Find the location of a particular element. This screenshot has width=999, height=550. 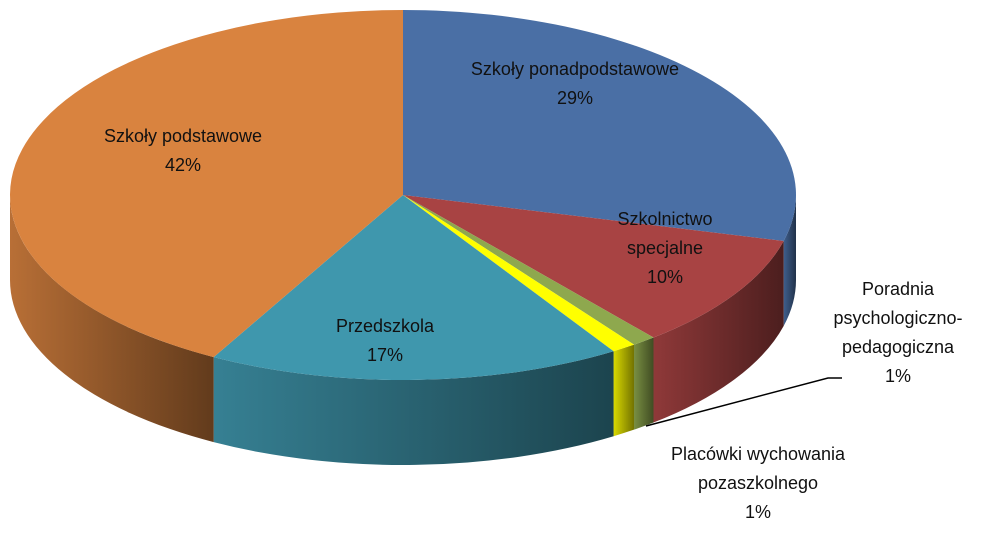

category-name: Szkolnictwo specjalne is located at coordinates (665, 233).